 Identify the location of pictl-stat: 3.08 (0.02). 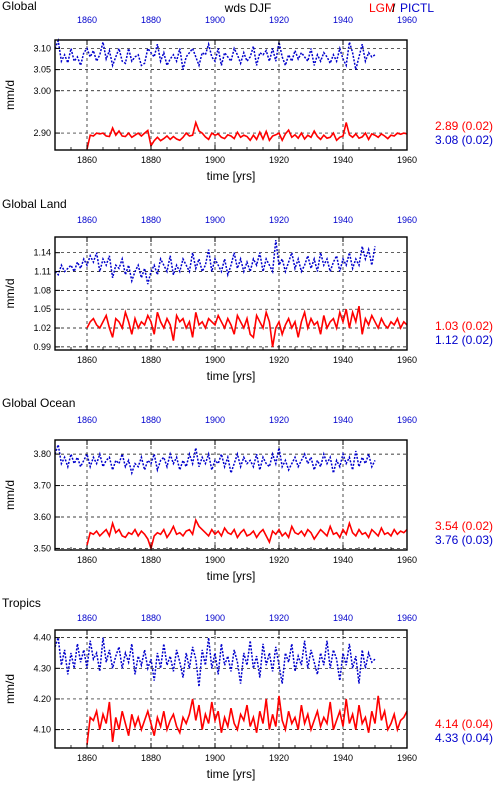
(464, 140).